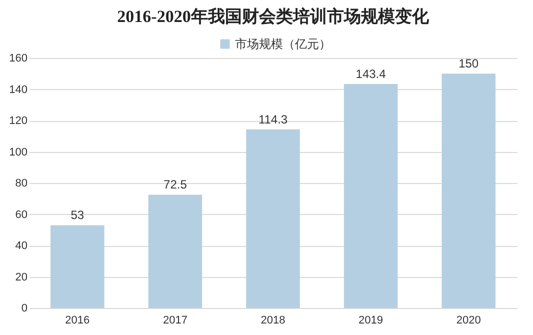 This screenshot has height=335, width=533. Describe the element at coordinates (18, 58) in the screenshot. I see `y-tick-label: 160` at that location.